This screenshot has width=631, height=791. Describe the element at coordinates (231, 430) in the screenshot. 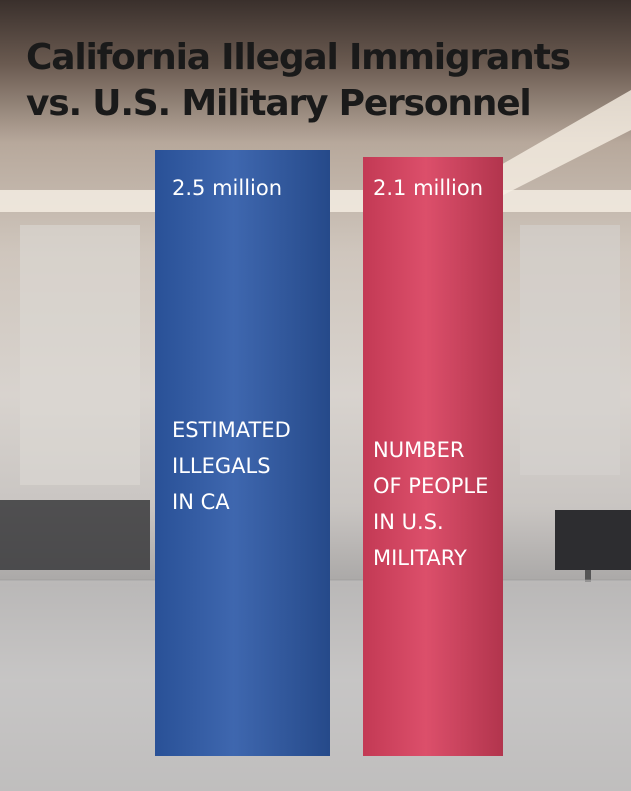

I see `bar-1-category-line-1: ESTIMATED` at that location.